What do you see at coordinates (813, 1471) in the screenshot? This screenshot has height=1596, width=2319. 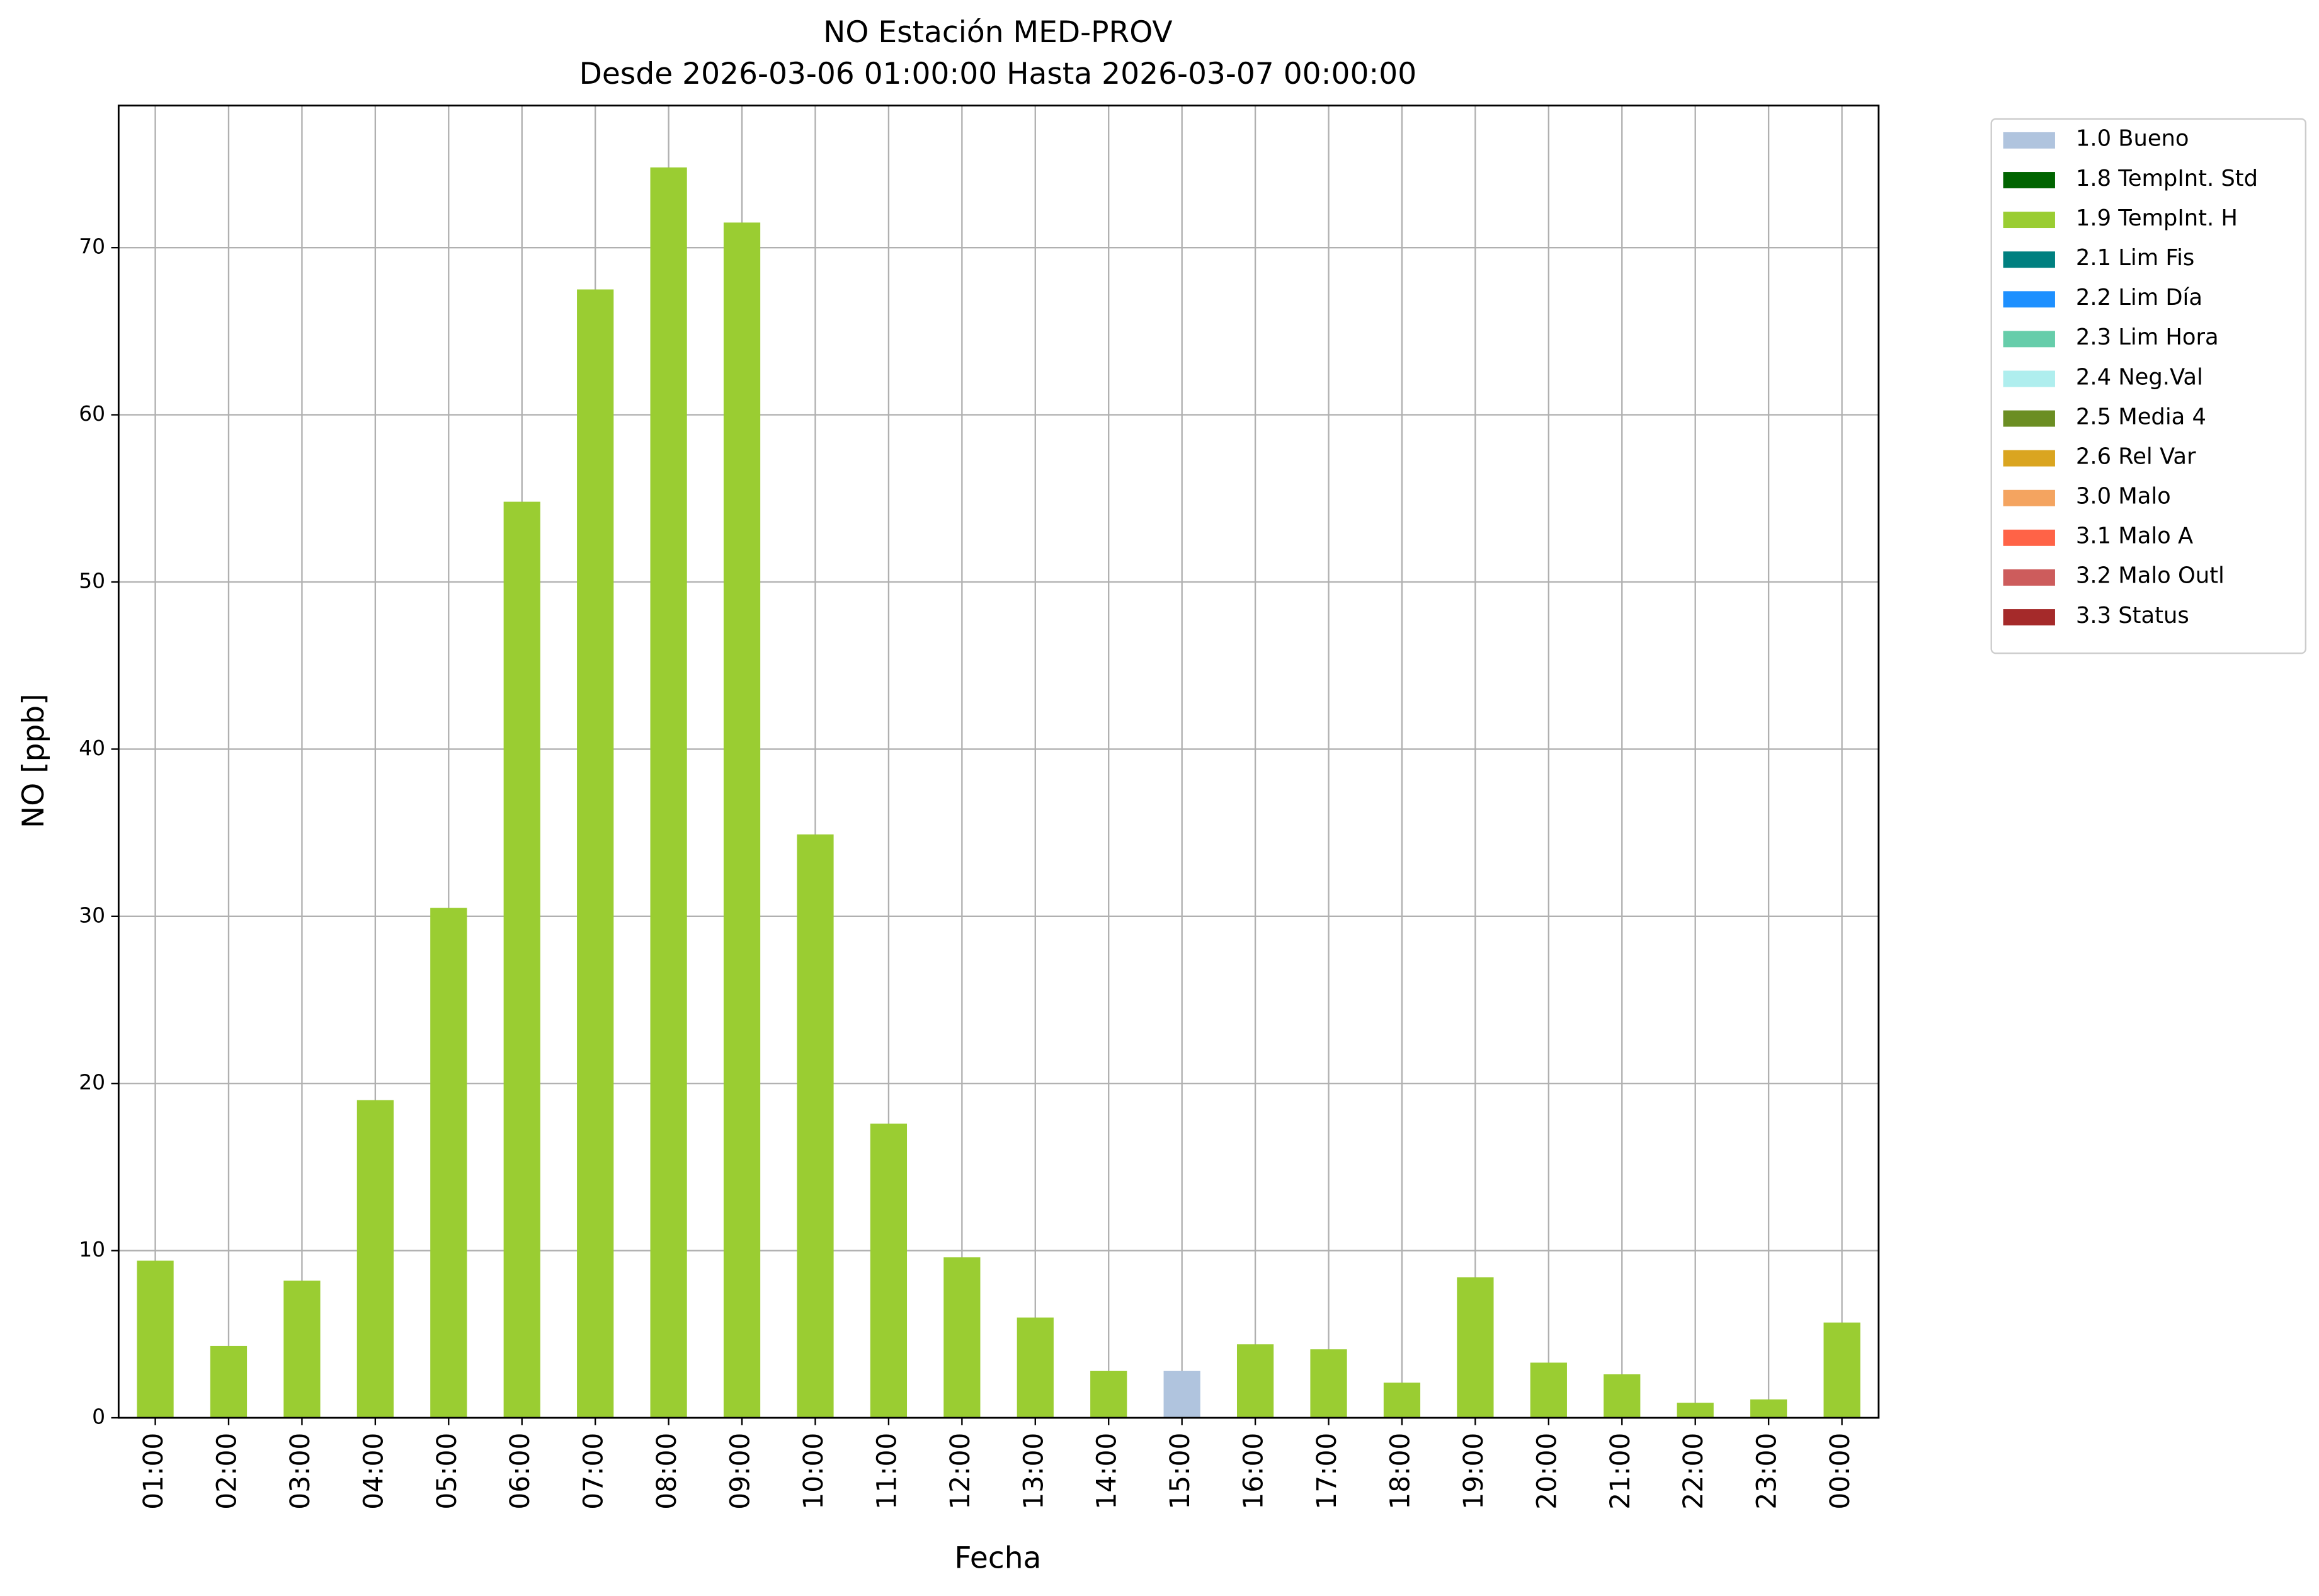 I see `x-tick-label: 10:00` at bounding box center [813, 1471].